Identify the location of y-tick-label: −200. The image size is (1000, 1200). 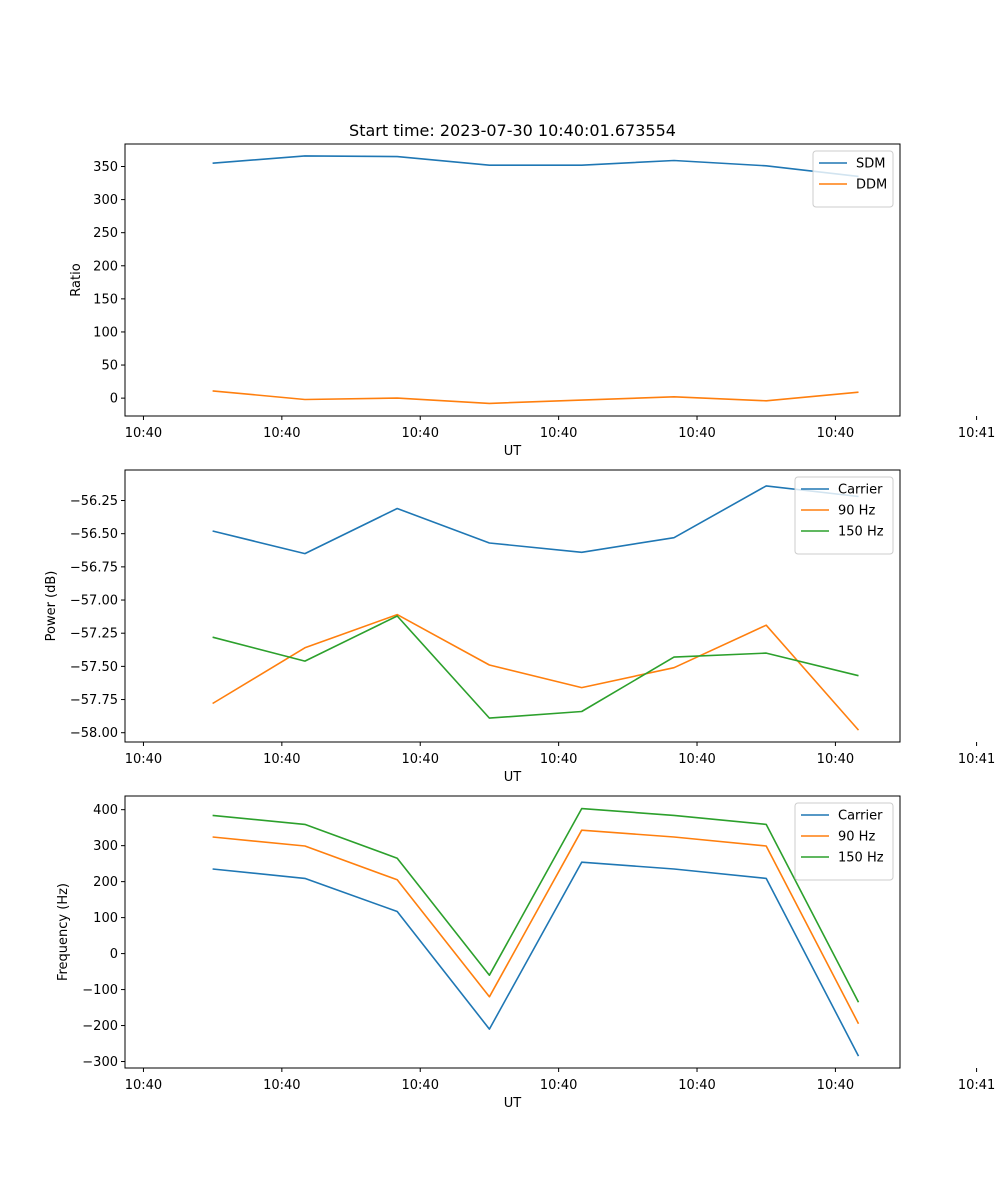
(100, 1026).